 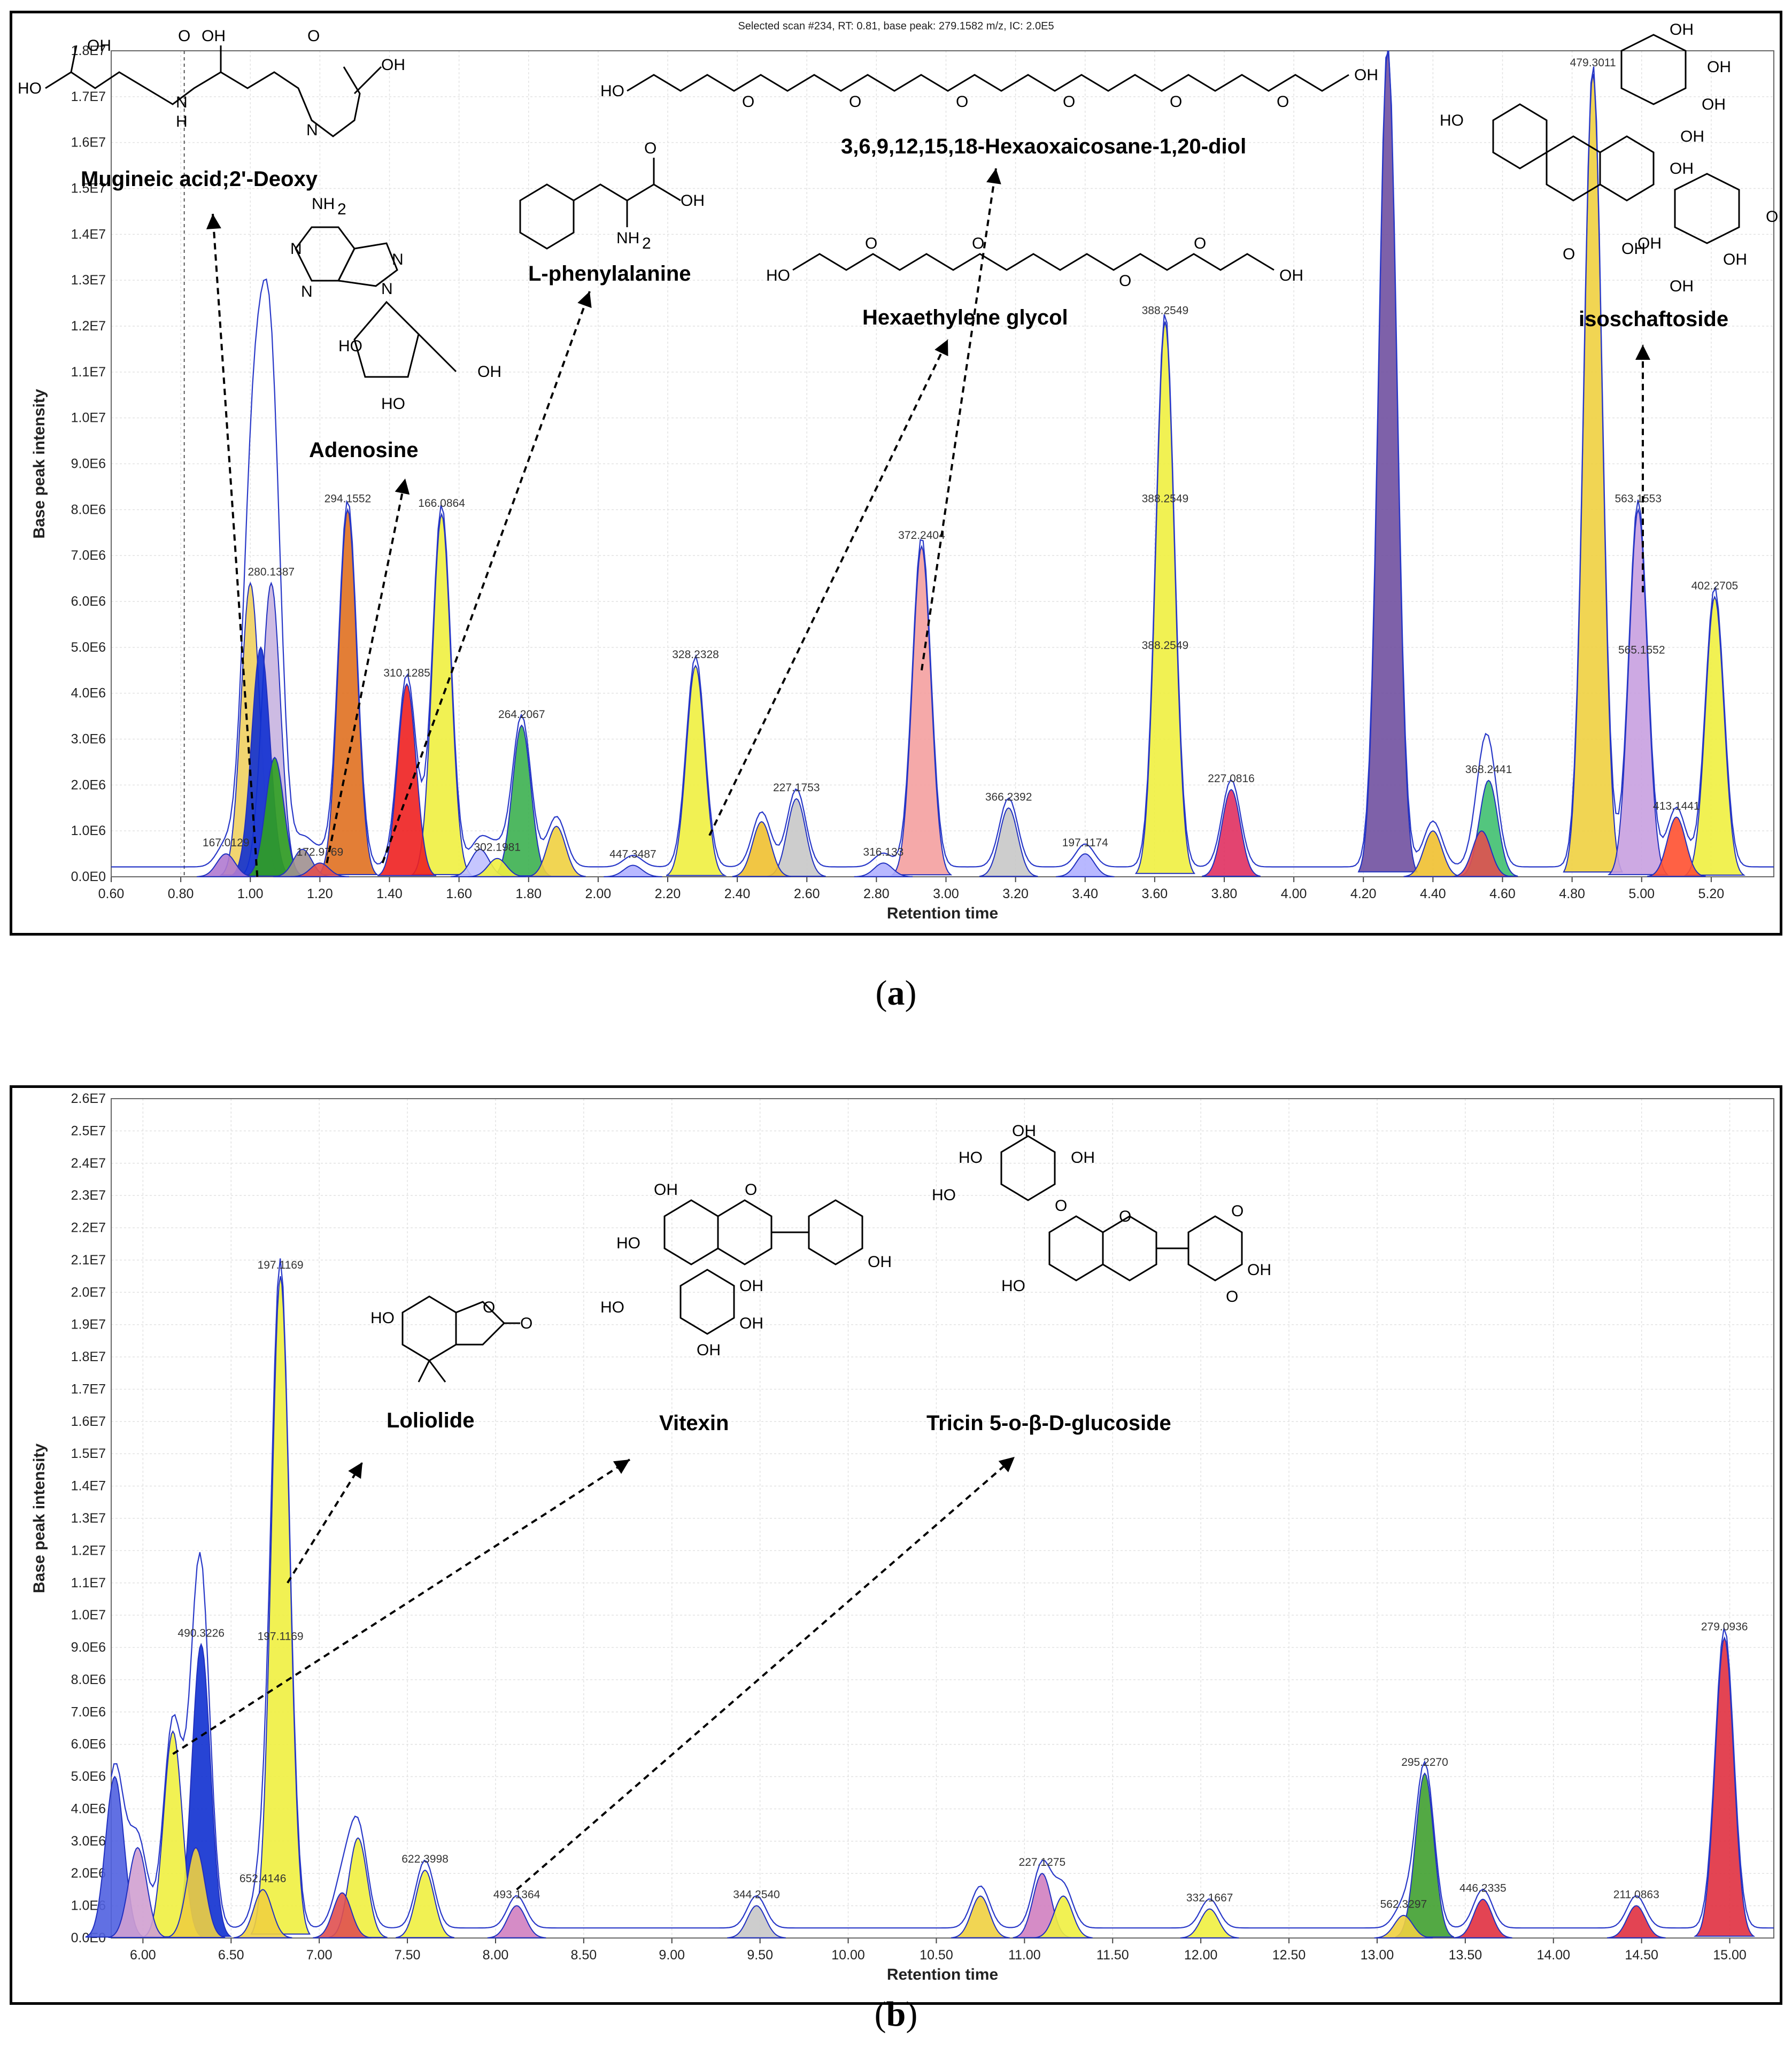 What do you see at coordinates (319, 1955) in the screenshot?
I see `x-tick-label: 7.00` at bounding box center [319, 1955].